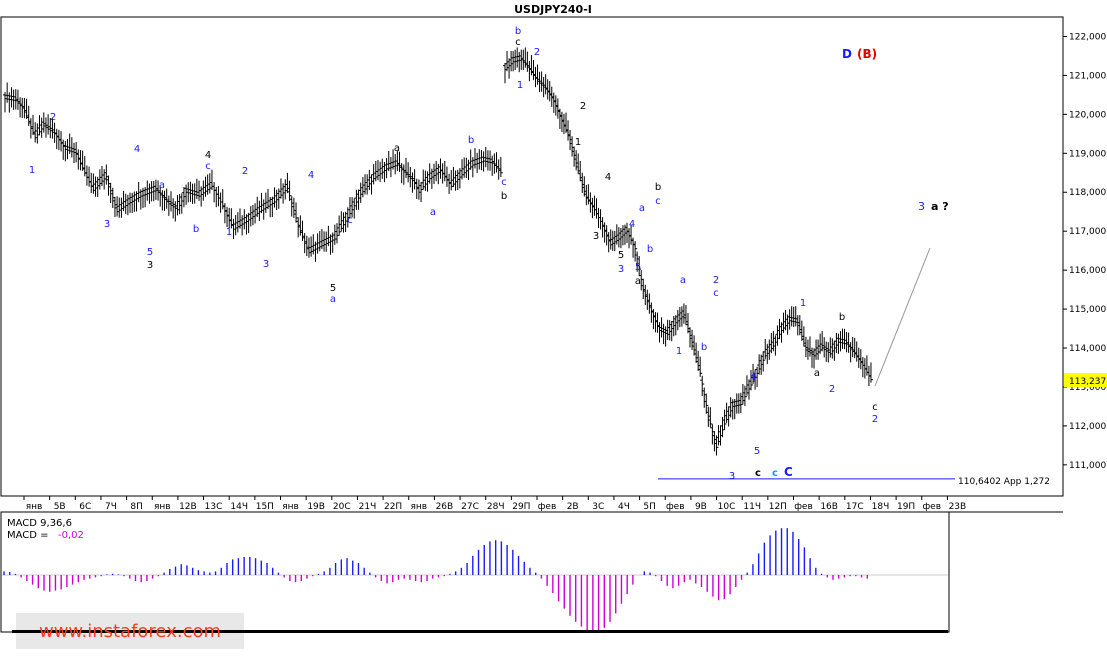 This screenshot has width=1107, height=667. What do you see at coordinates (855, 507) in the screenshot?
I see `time-tick-label: 17С` at bounding box center [855, 507].